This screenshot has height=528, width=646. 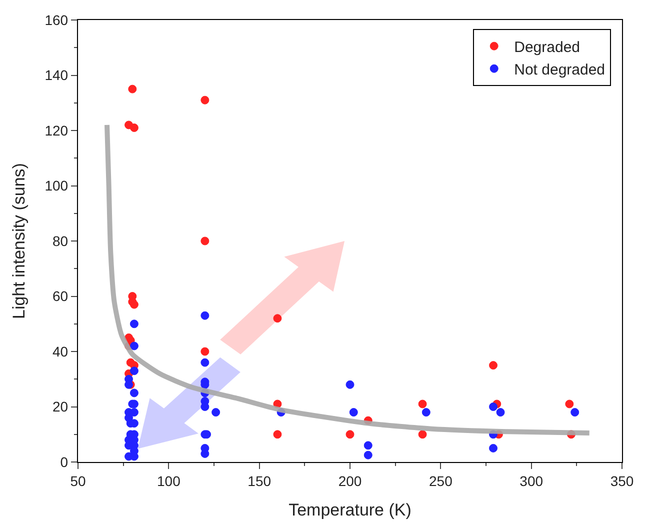 What do you see at coordinates (260, 480) in the screenshot?
I see `x-tick-label: 150` at bounding box center [260, 480].